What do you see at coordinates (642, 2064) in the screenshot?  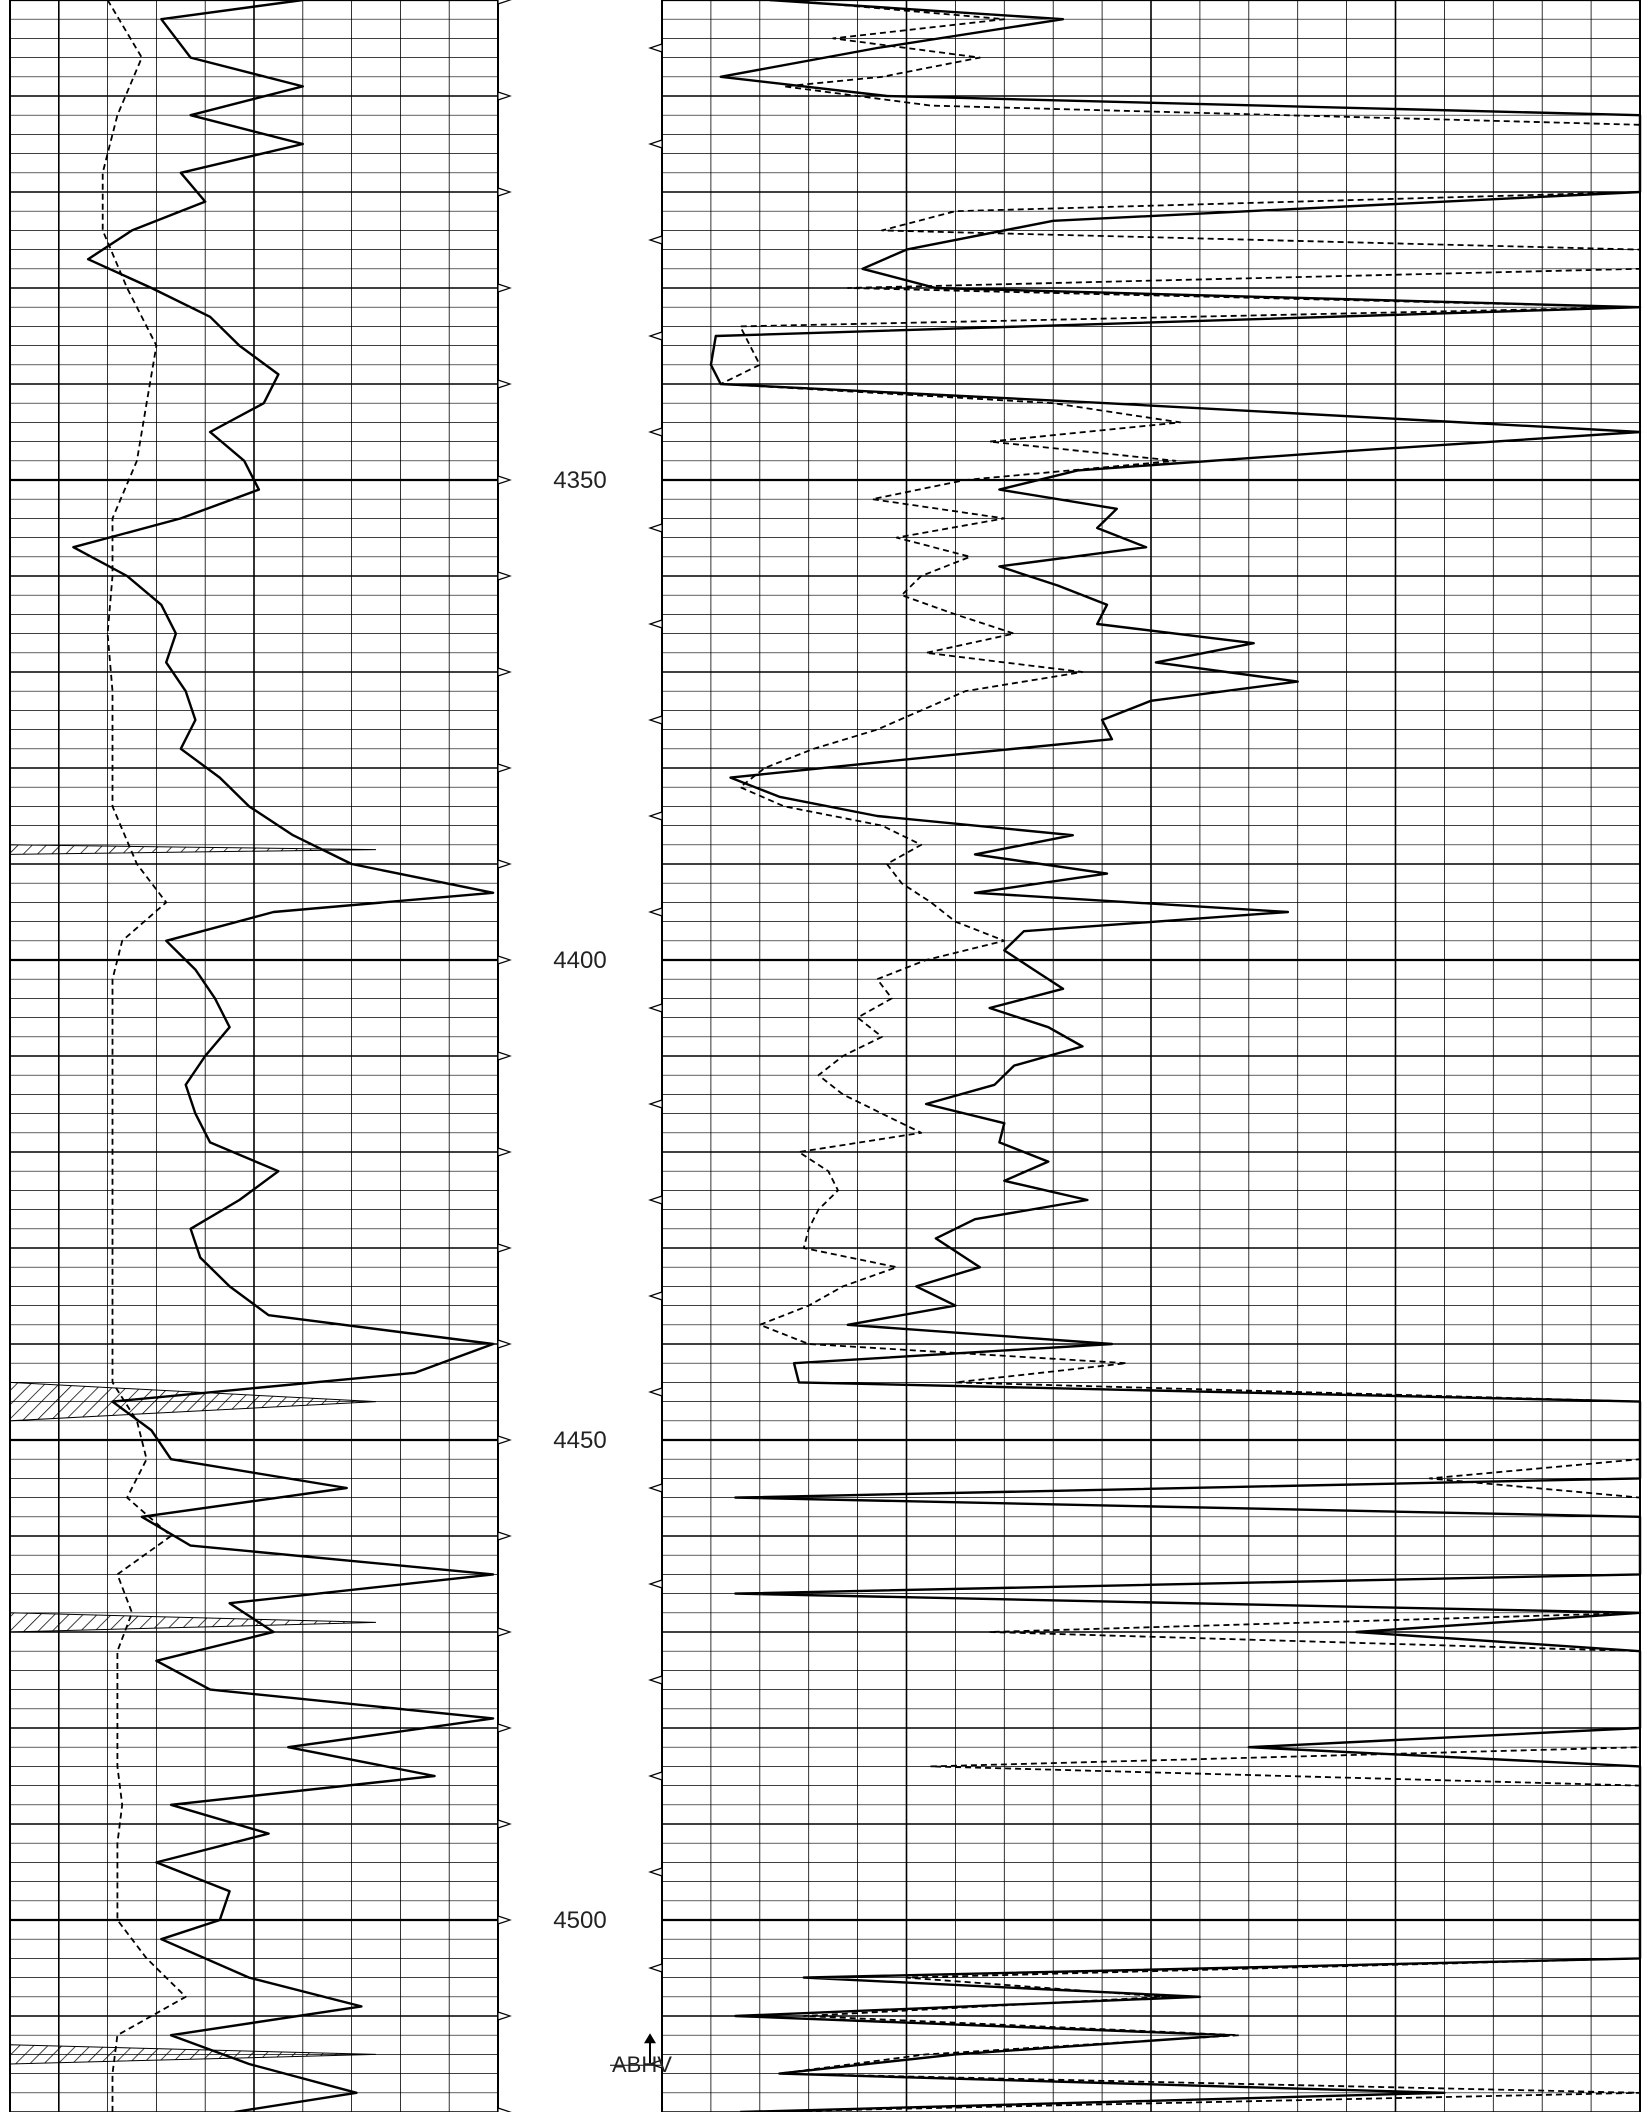 I see `annotation-label: ABHV` at bounding box center [642, 2064].